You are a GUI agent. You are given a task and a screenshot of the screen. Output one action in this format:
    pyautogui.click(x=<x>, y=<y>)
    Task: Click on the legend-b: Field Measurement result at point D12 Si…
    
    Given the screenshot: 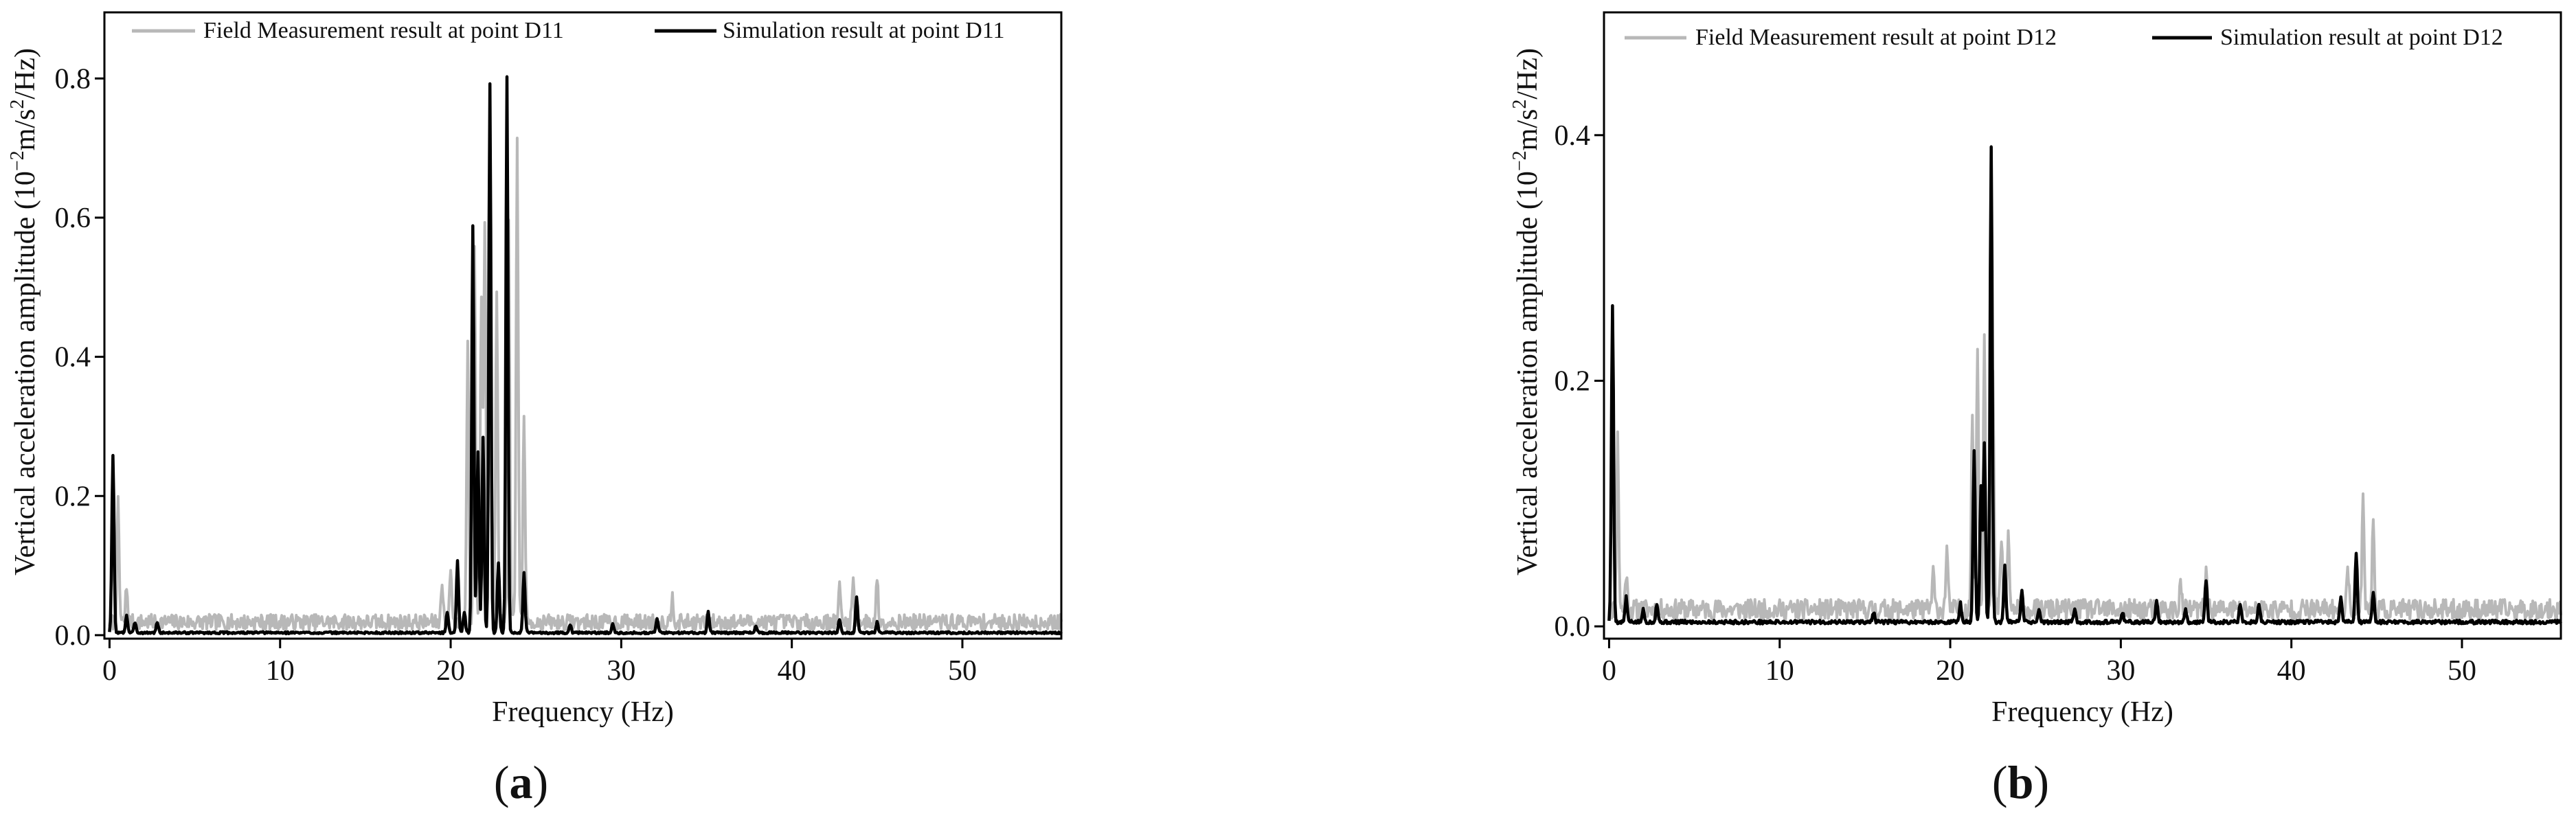 What is the action you would take?
    pyautogui.click(x=2064, y=37)
    